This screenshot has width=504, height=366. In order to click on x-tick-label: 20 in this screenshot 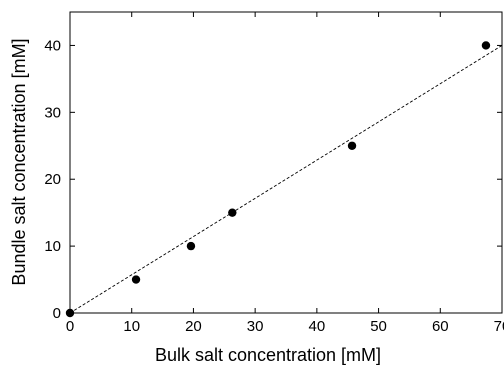, I will do `click(193, 326)`.